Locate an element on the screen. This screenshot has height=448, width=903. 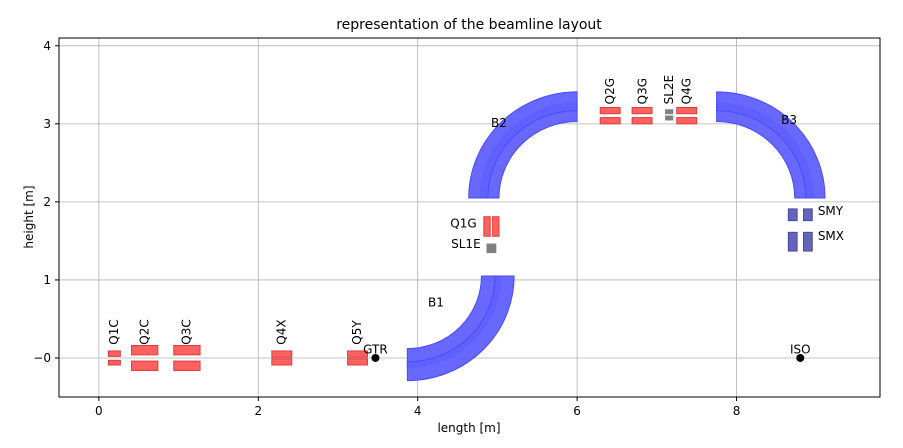
y-tick-label: 4 is located at coordinates (47, 46).